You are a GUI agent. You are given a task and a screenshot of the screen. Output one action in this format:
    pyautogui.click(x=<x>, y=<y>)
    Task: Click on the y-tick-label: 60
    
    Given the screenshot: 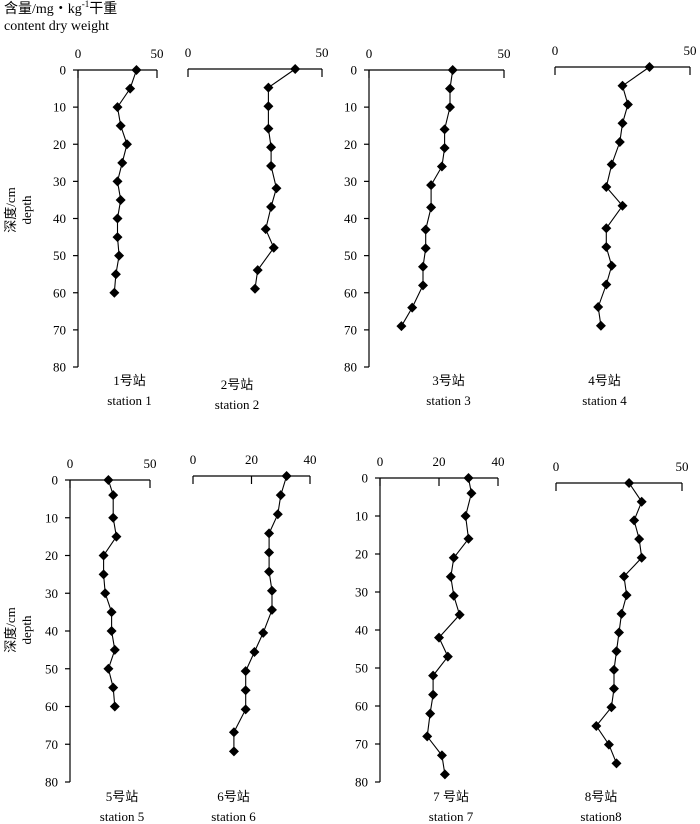 What is the action you would take?
    pyautogui.click(x=361, y=706)
    